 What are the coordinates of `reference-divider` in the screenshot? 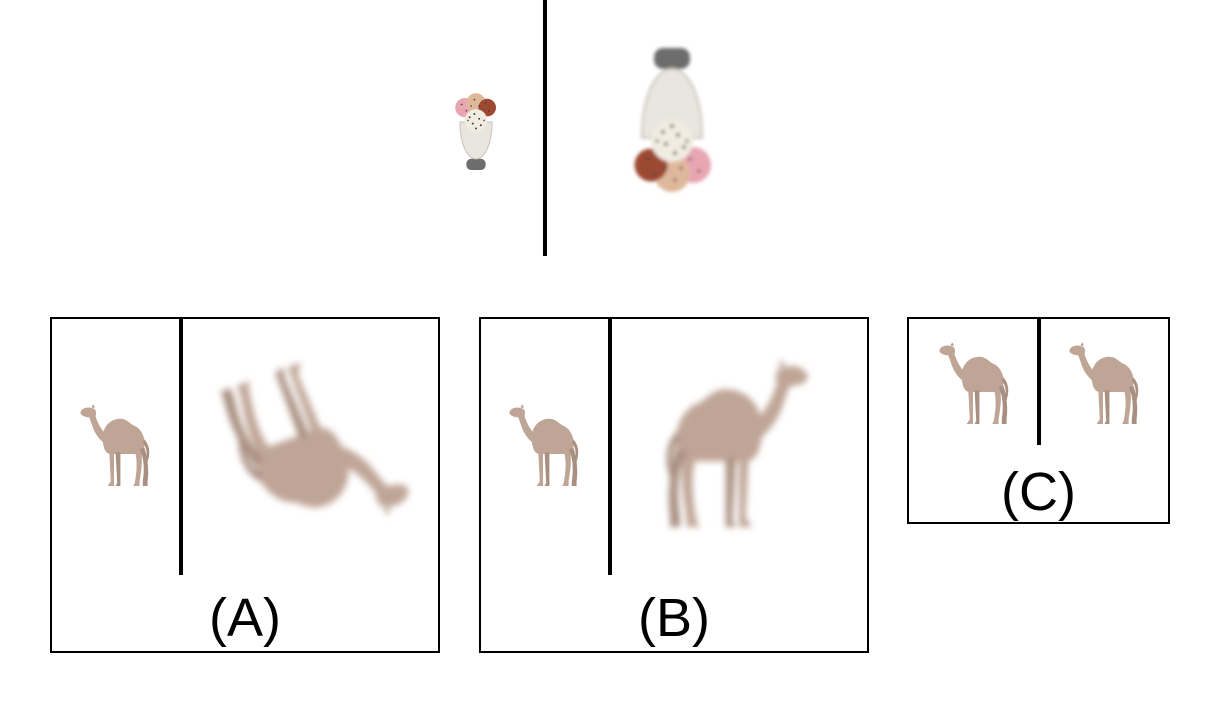 It's located at (545, 128).